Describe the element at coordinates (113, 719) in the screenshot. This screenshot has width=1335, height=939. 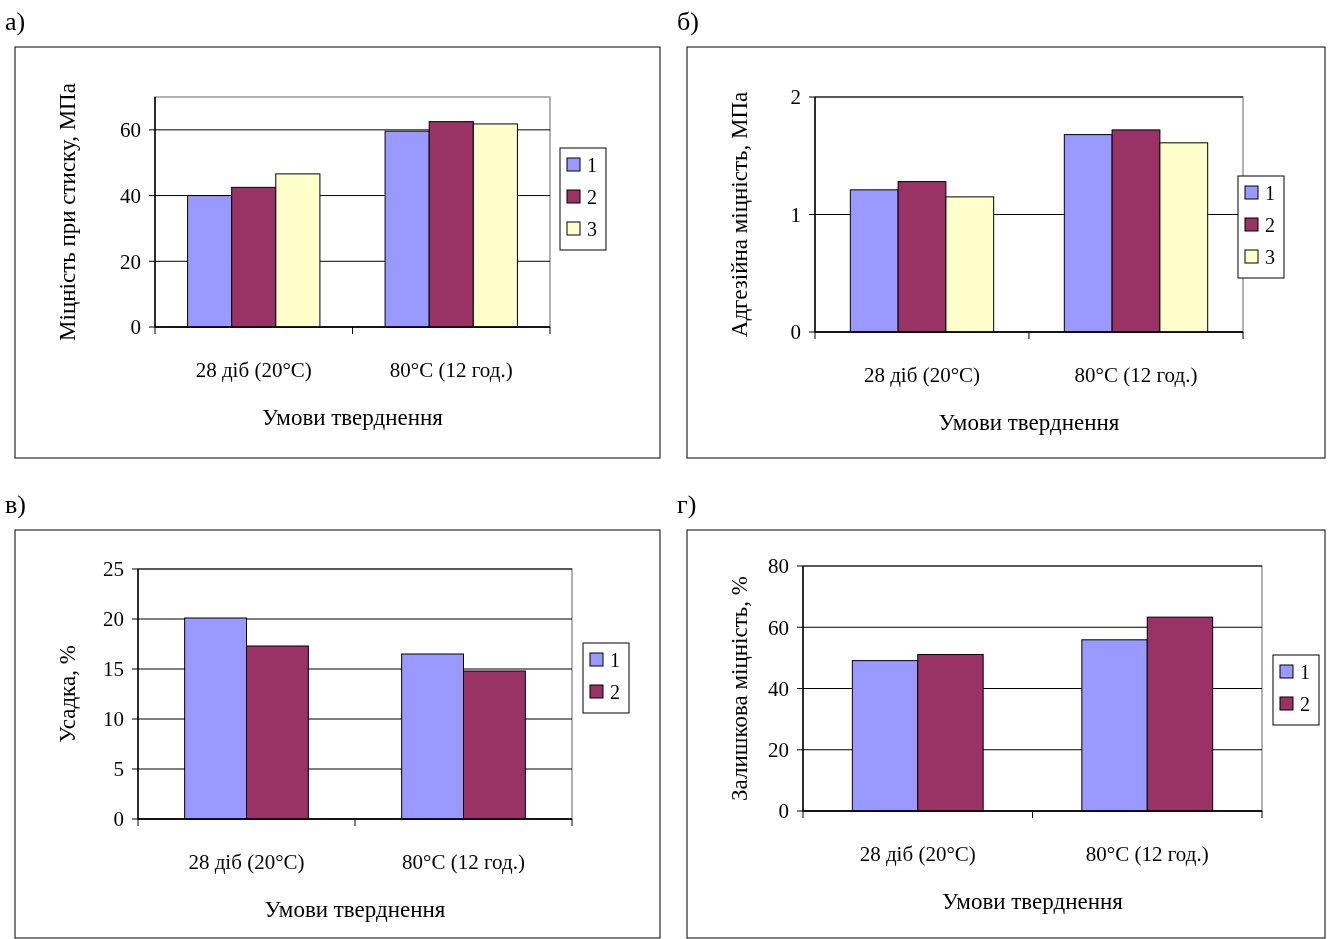
I see `y-tick-label: 10` at that location.